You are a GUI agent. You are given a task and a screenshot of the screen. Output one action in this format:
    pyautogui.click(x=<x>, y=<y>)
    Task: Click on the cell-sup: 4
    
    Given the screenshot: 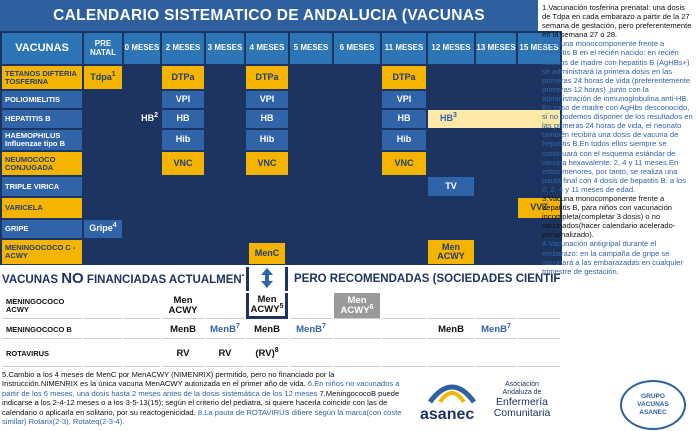 What is the action you would take?
    pyautogui.click(x=114, y=226)
    